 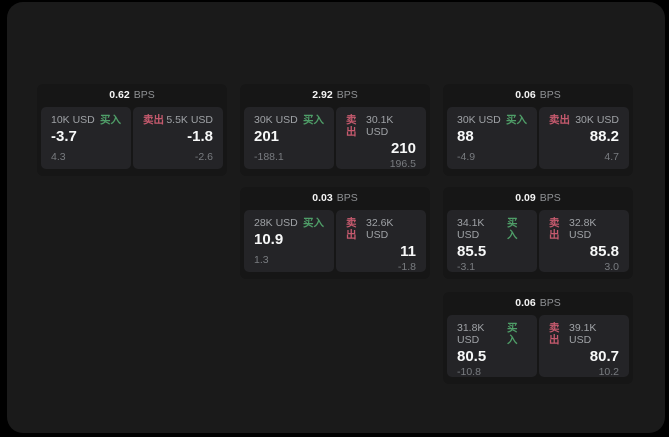 What do you see at coordinates (335, 95) in the screenshot?
I see `card-header: 2.92 BPS` at bounding box center [335, 95].